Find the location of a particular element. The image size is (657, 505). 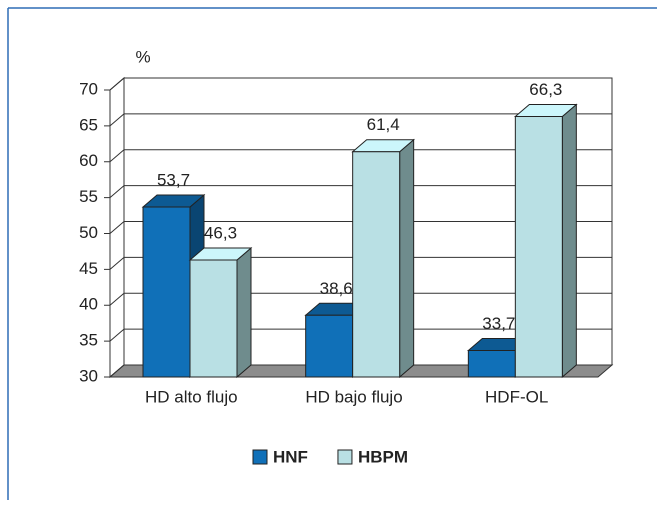

y-tick-label: 35 is located at coordinates (88, 340).